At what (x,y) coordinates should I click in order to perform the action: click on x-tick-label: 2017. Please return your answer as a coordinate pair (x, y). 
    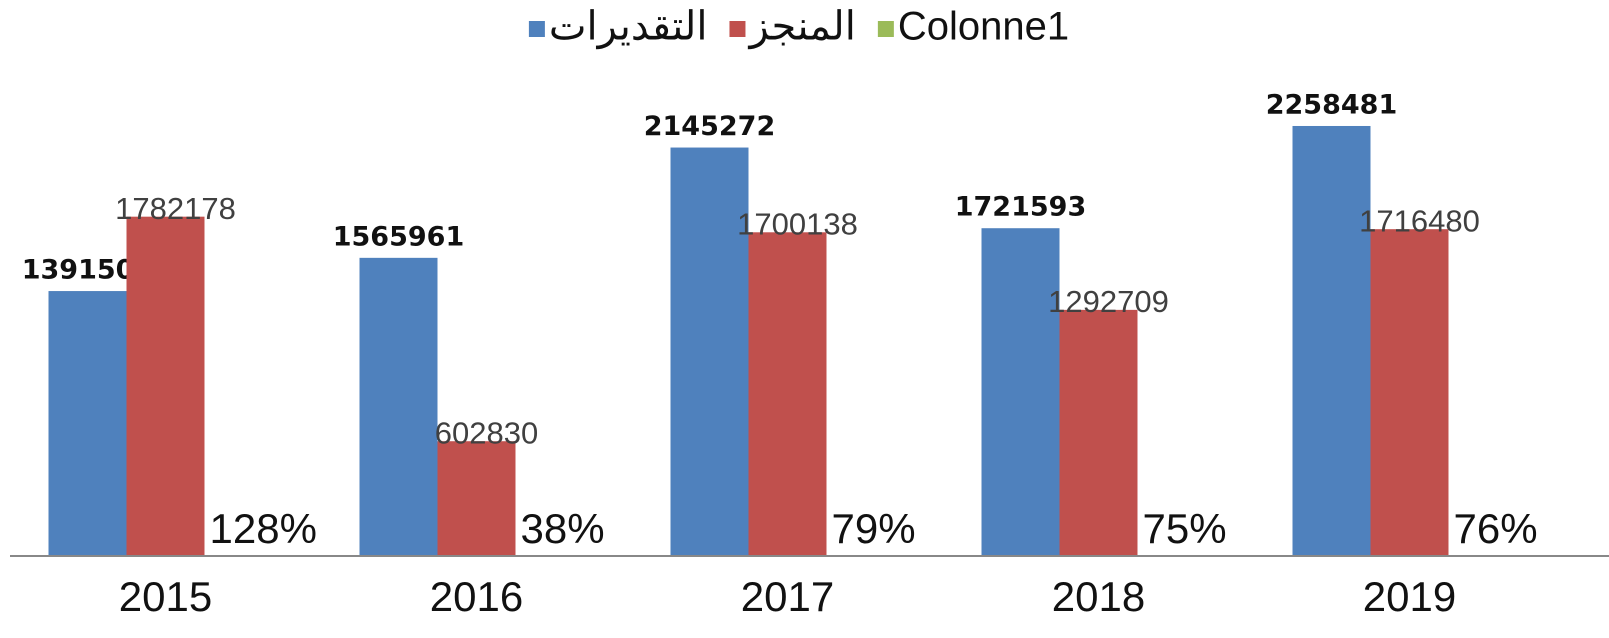
    Looking at the image, I should click on (787, 596).